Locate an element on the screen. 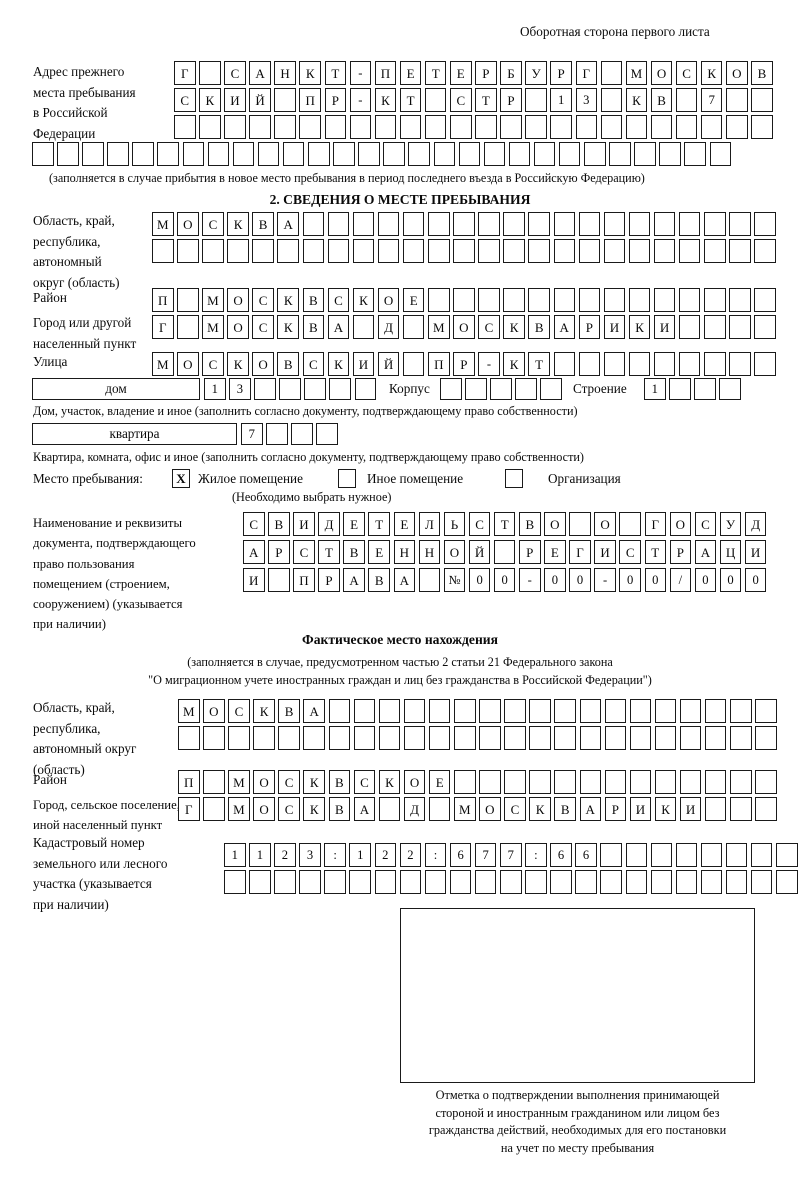 Image resolution: width=800 pixels, height=1180 pixels. house-field-label: дом is located at coordinates (116, 389).